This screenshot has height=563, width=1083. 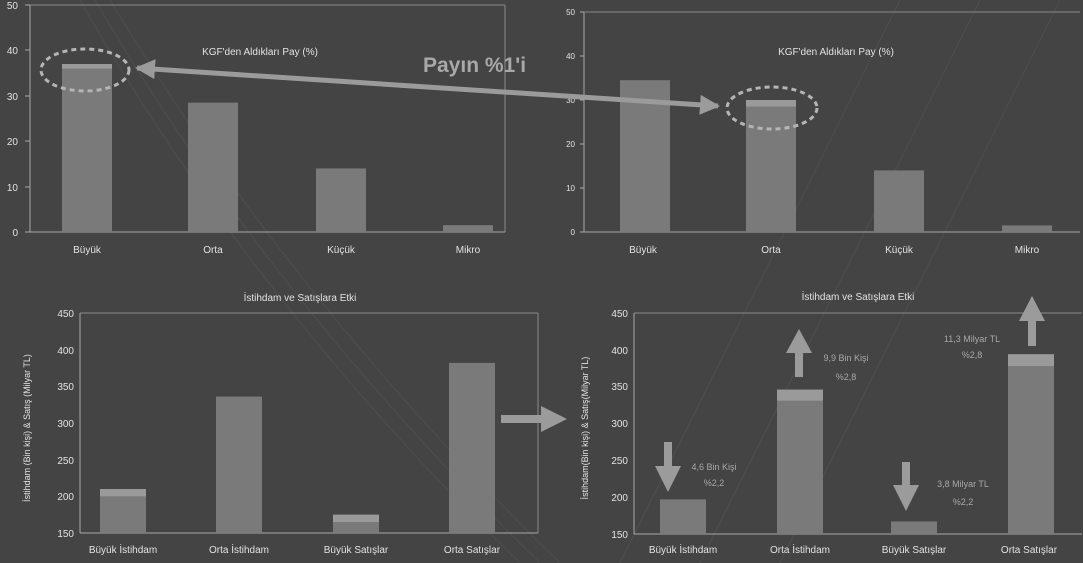 What do you see at coordinates (534, 419) in the screenshot?
I see `right-arrow-icon` at bounding box center [534, 419].